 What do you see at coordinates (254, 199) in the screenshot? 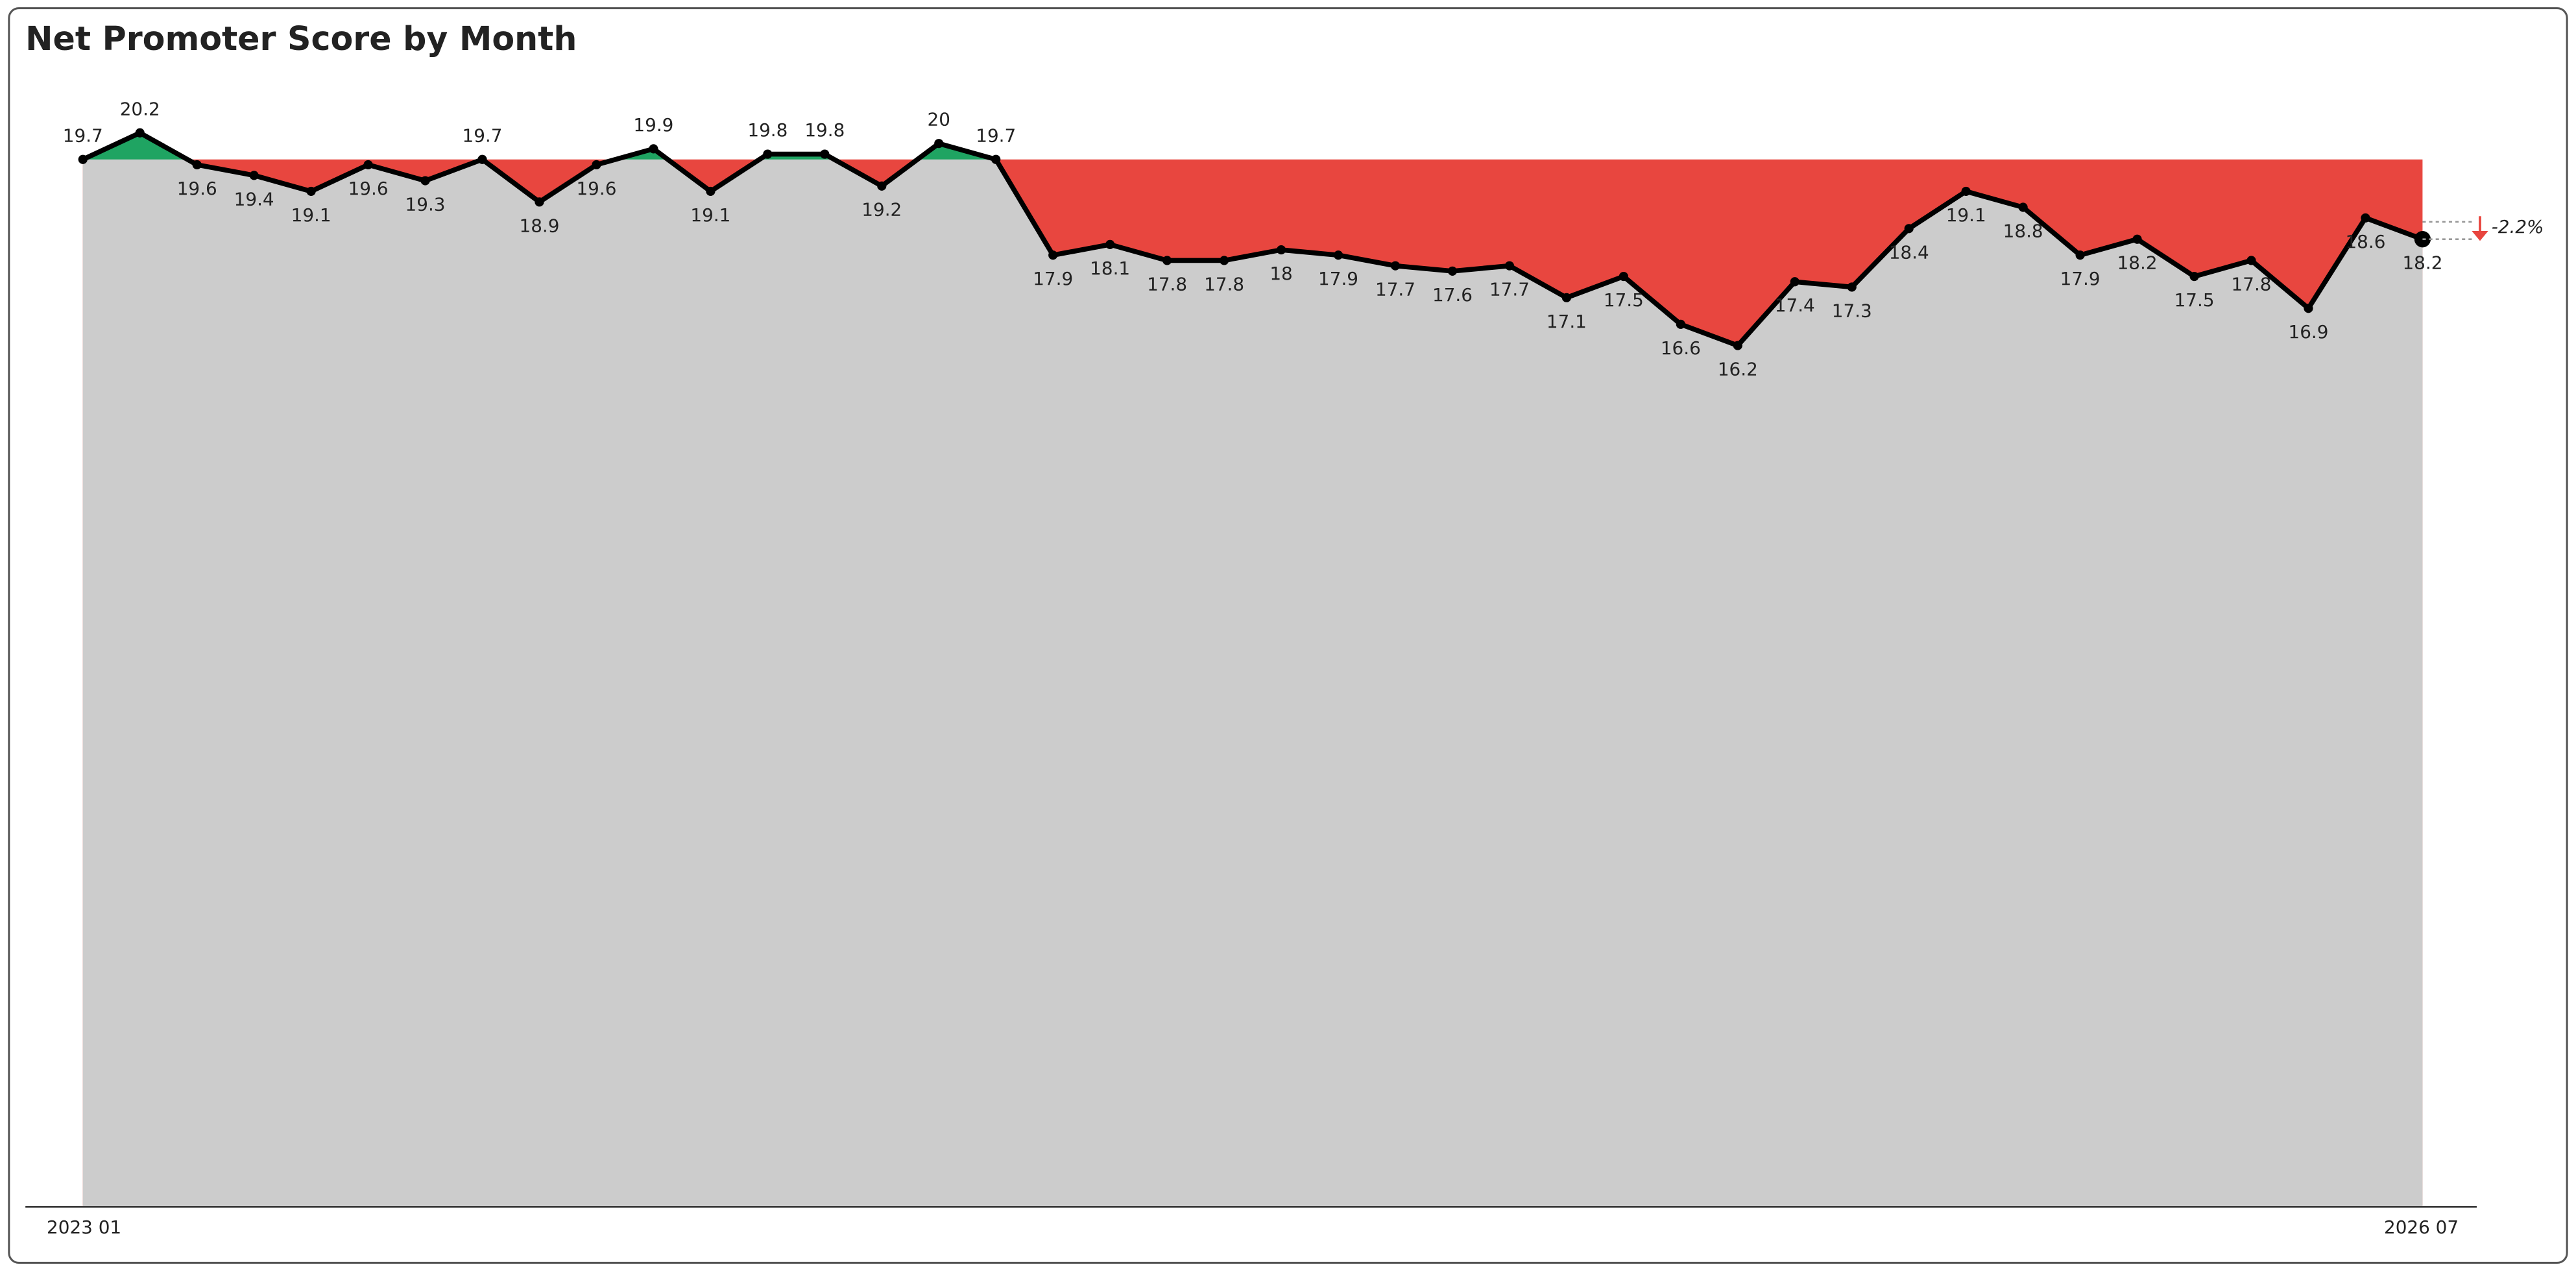
I see `data-label: 19.4` at bounding box center [254, 199].